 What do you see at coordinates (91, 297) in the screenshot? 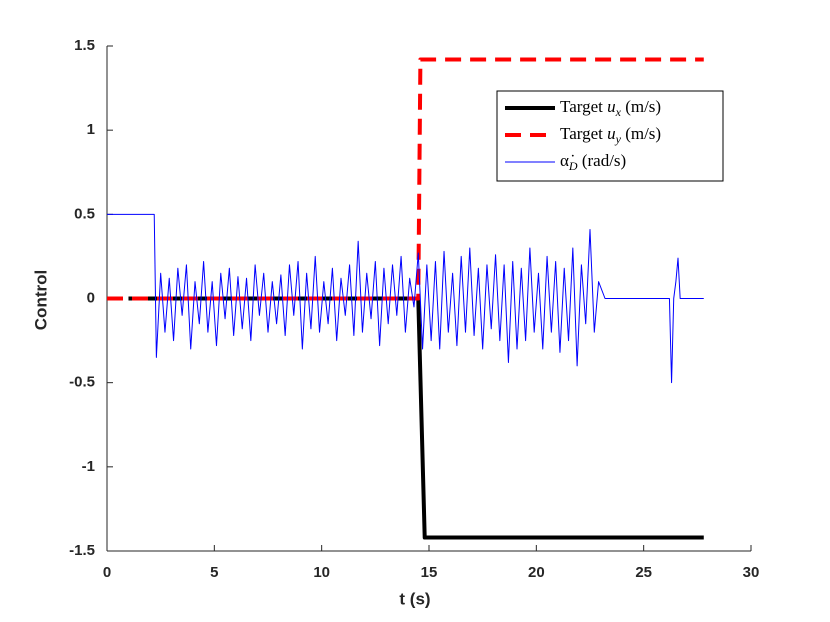
I see `y-tick-label: 0` at bounding box center [91, 297].